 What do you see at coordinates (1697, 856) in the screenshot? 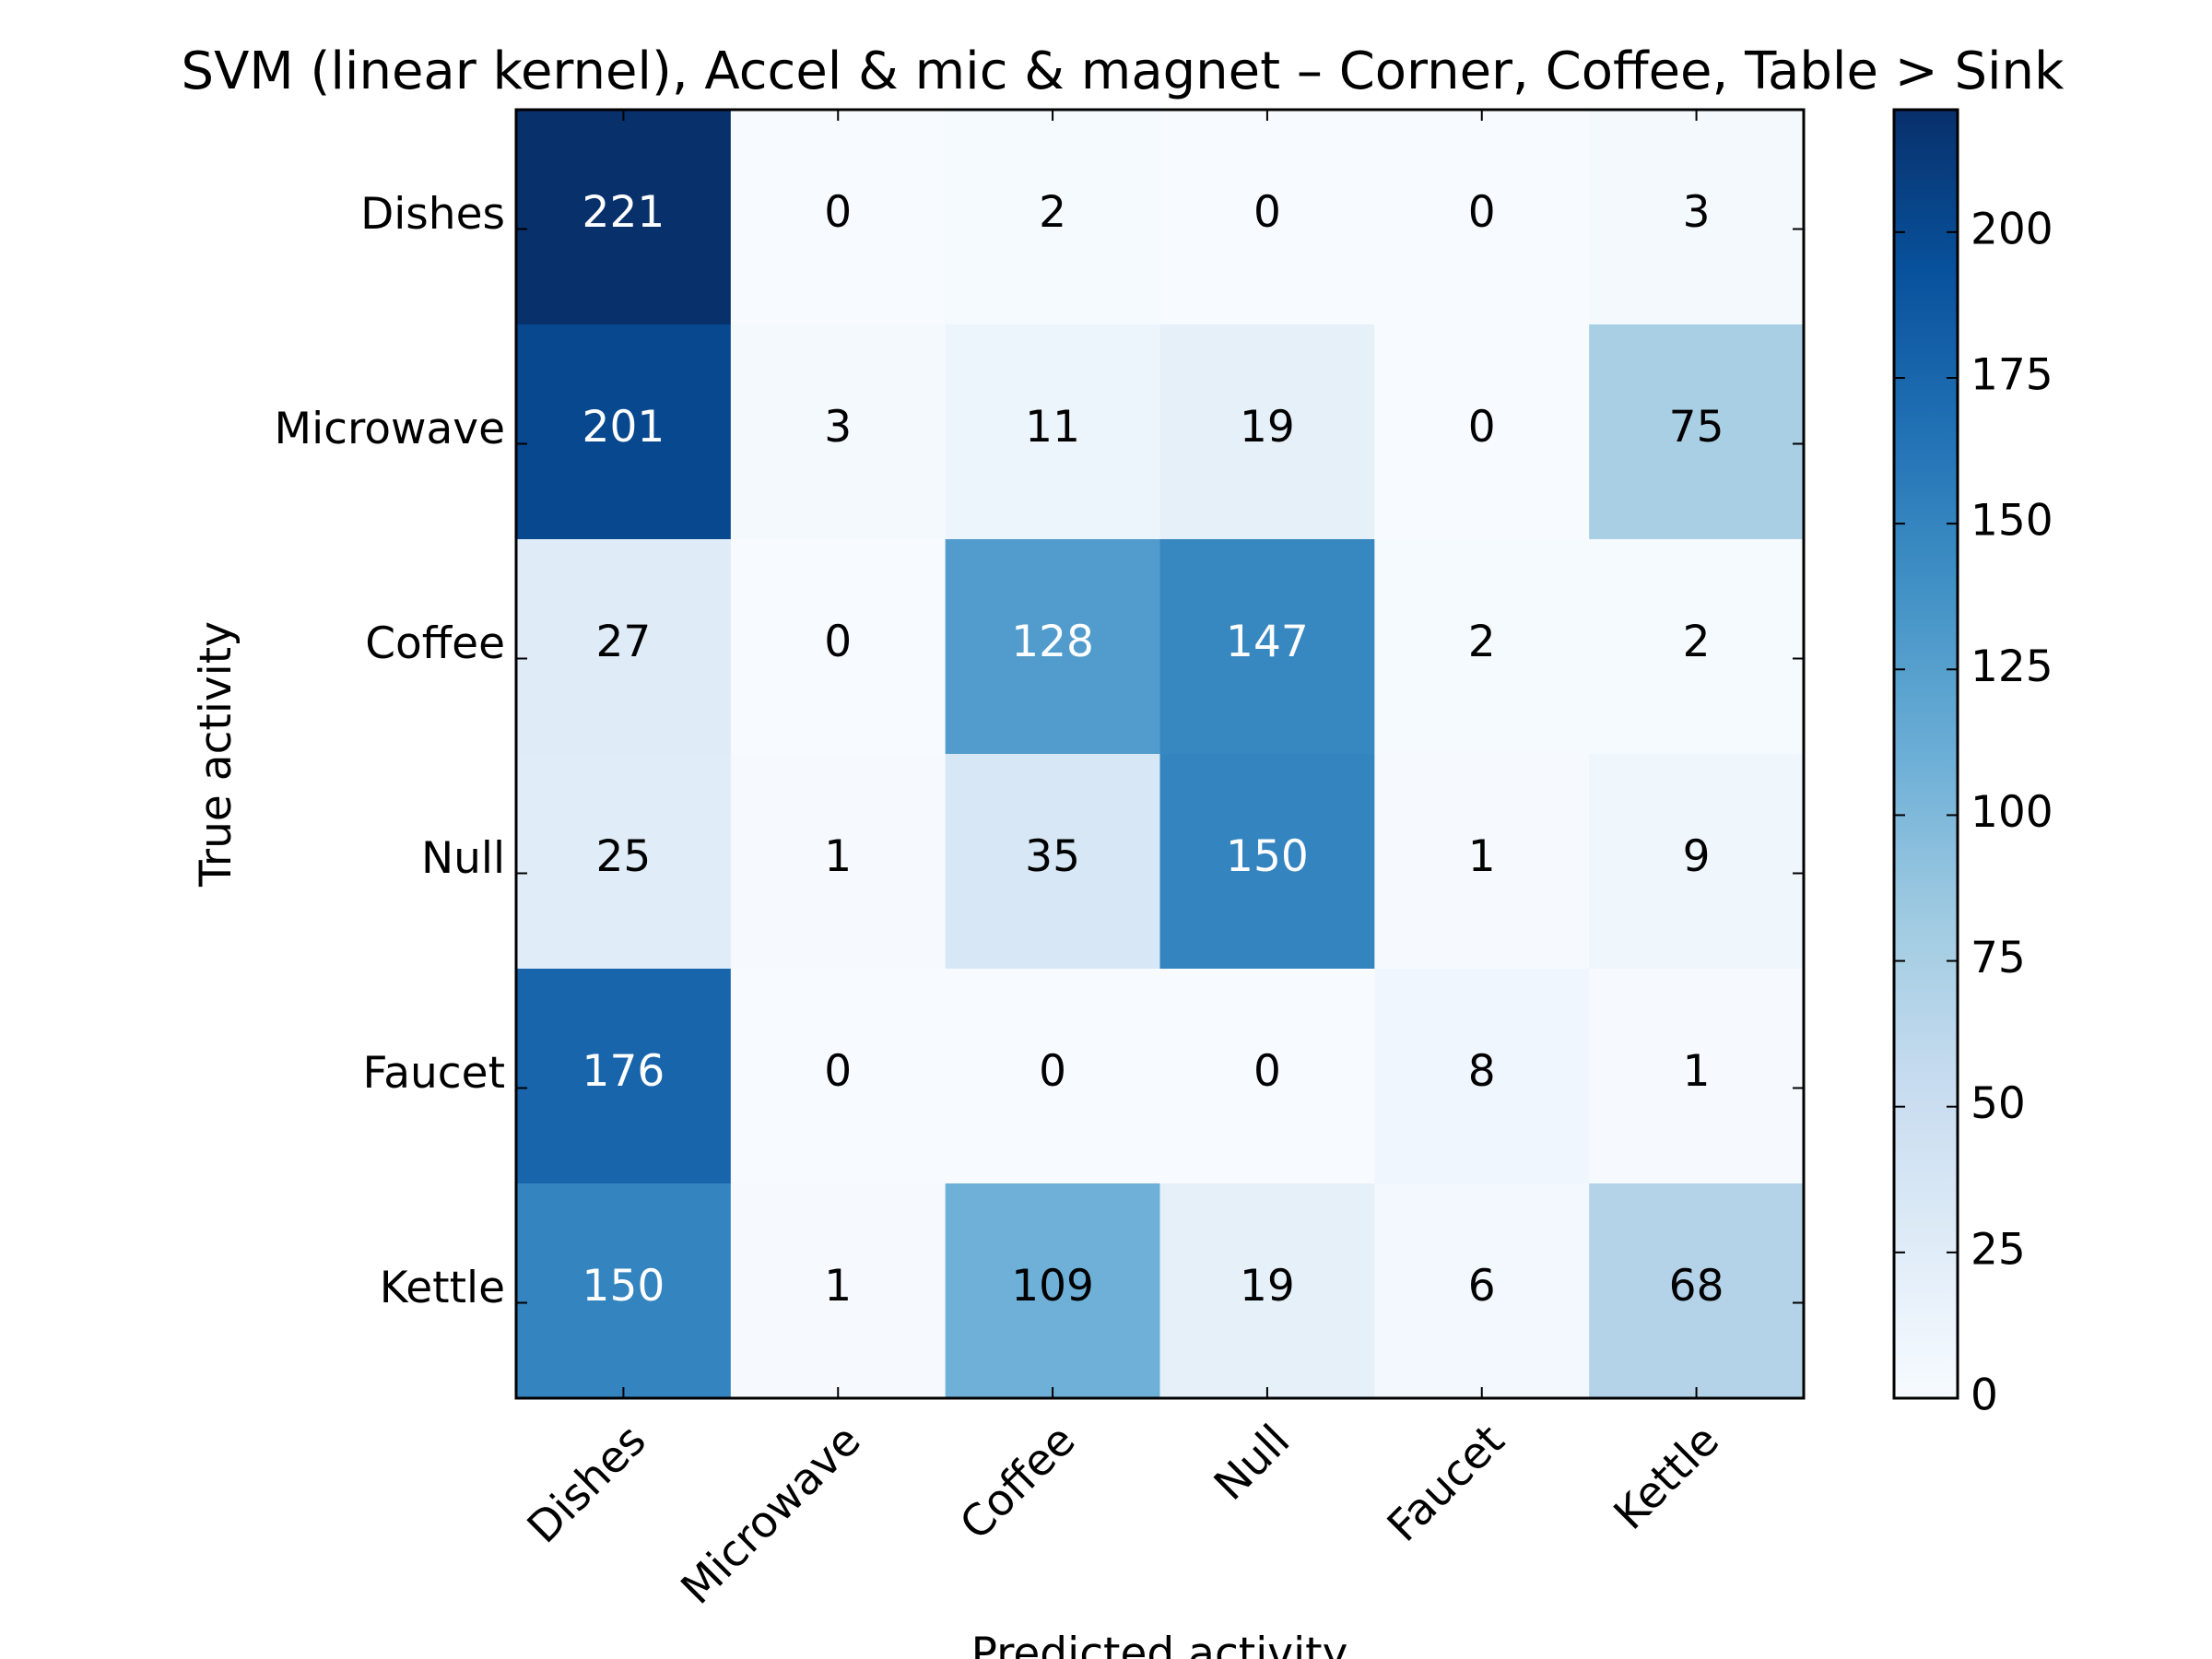
I see `cell-value-label: 9` at bounding box center [1697, 856].